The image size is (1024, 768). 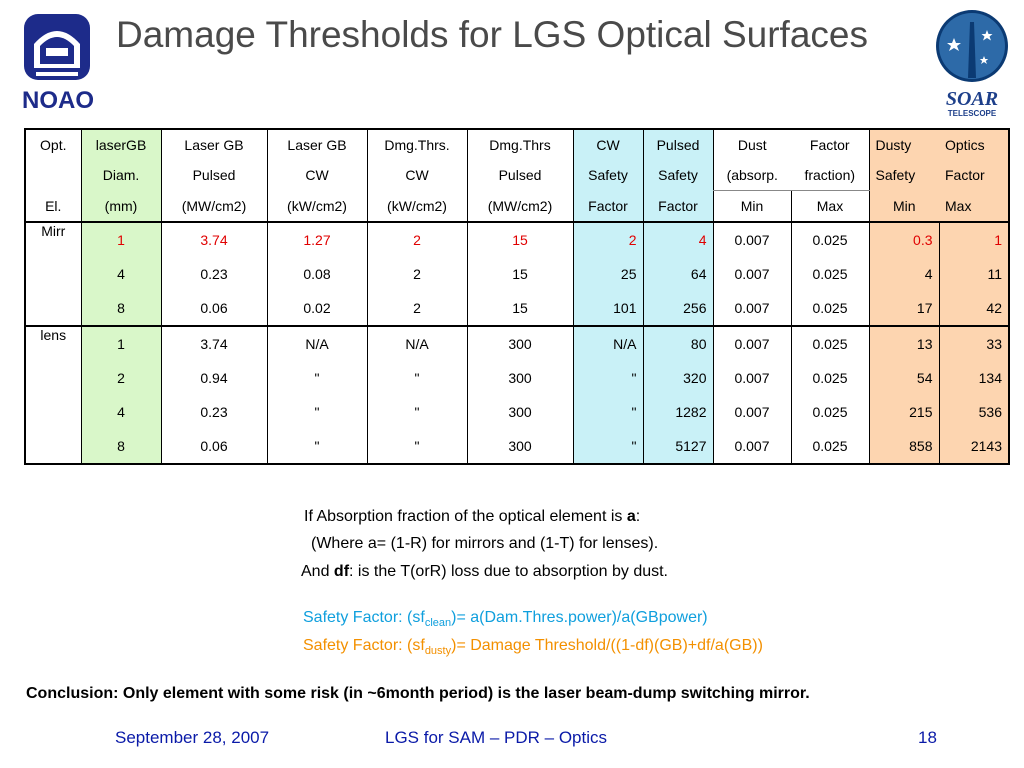 I want to click on table-cell: 25, so click(x=607, y=274).